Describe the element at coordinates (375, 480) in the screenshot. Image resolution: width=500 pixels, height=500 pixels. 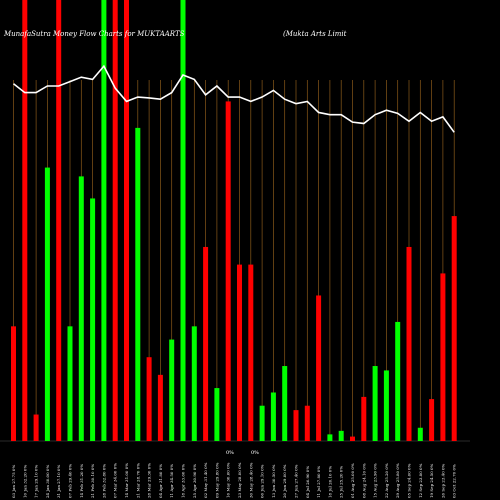
I see `x-tick-label: 15 Aug 23.90 0%` at that location.